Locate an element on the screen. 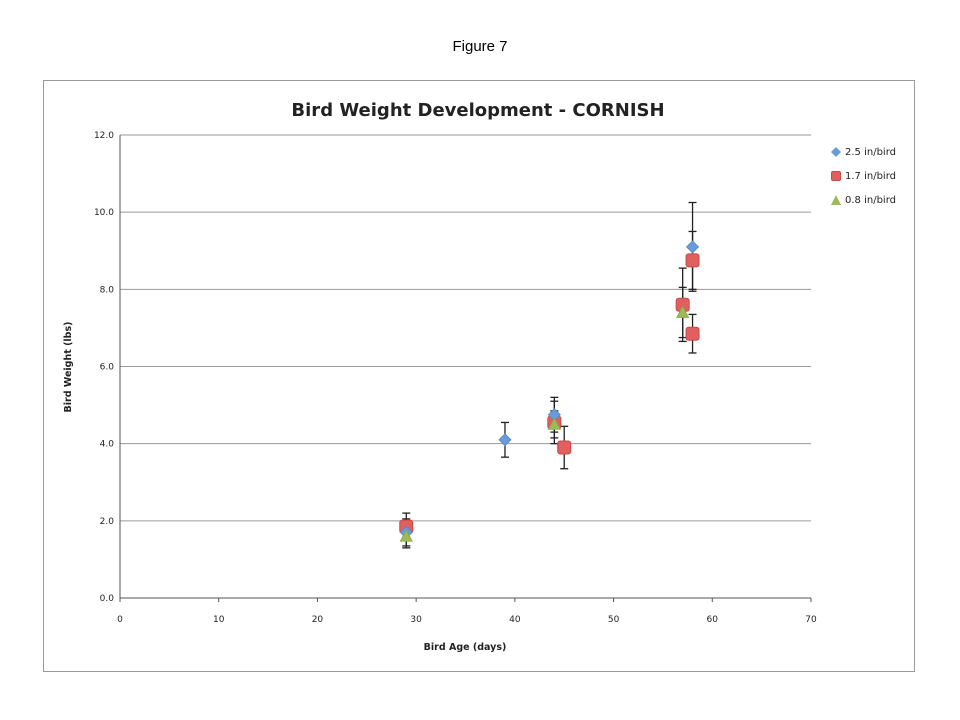  legend-item: 0.8 in/bird is located at coordinates (863, 200).